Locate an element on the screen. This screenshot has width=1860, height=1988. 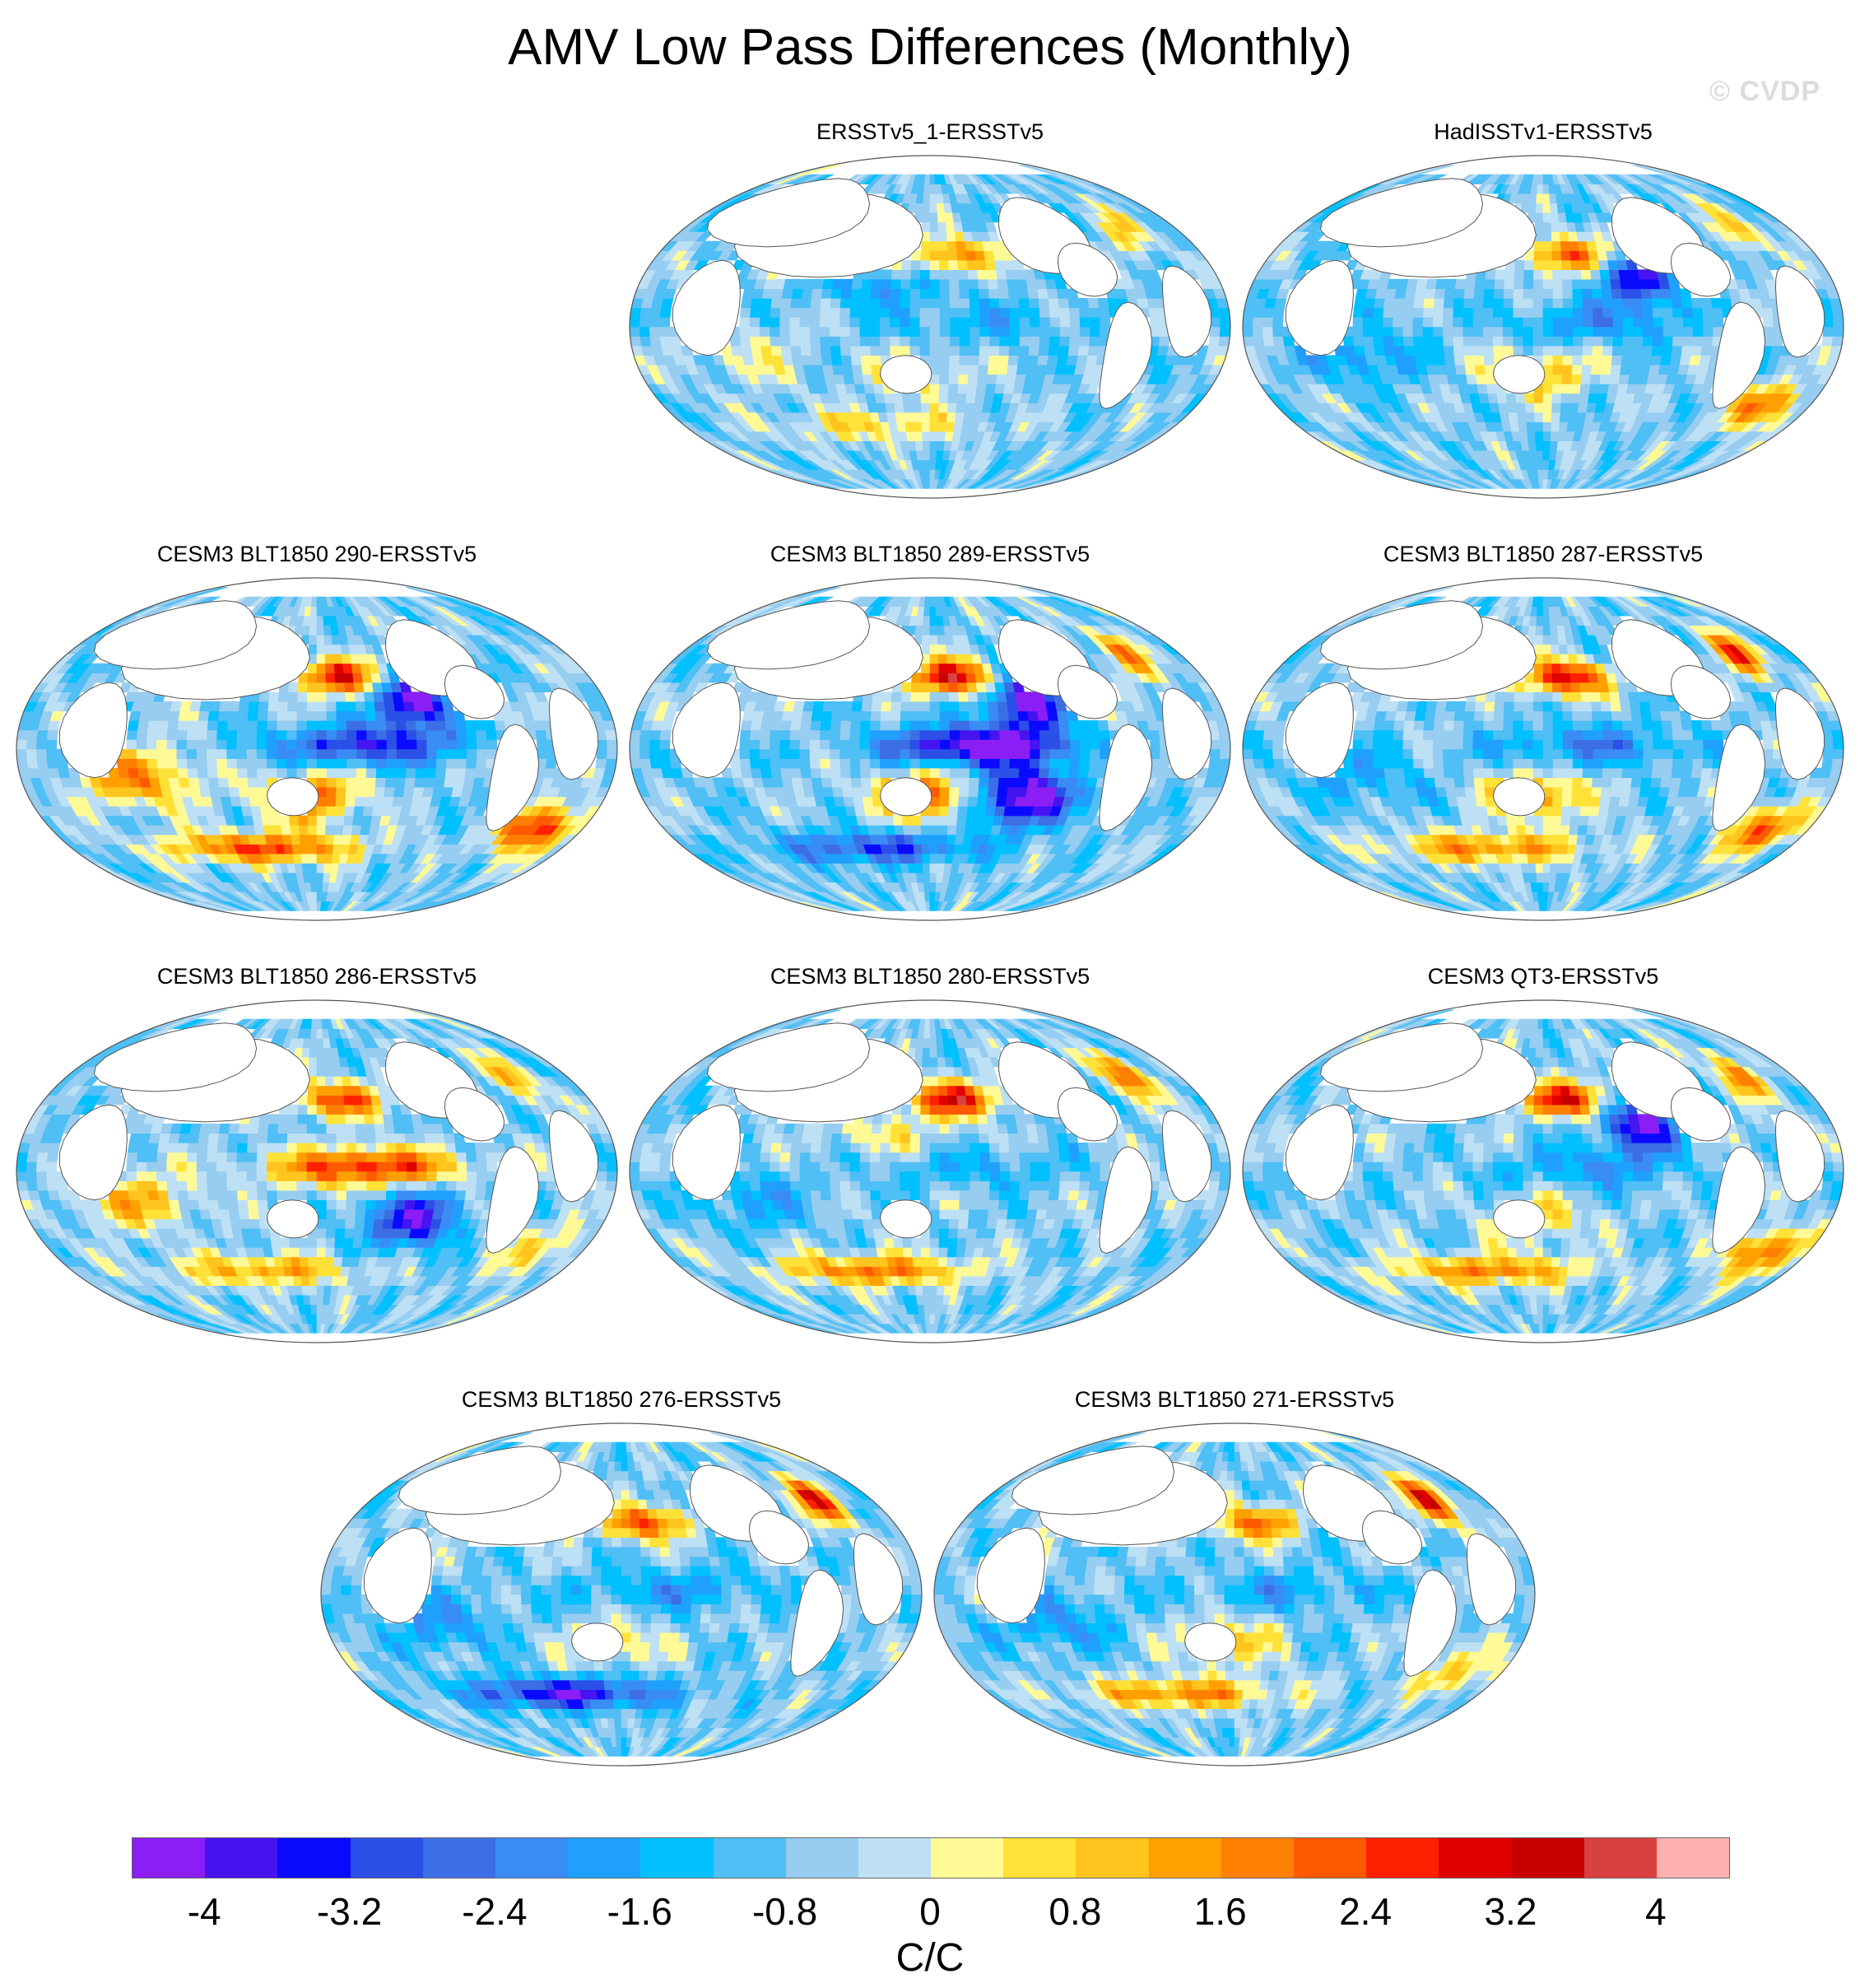
map-plot is located at coordinates (930, 327).